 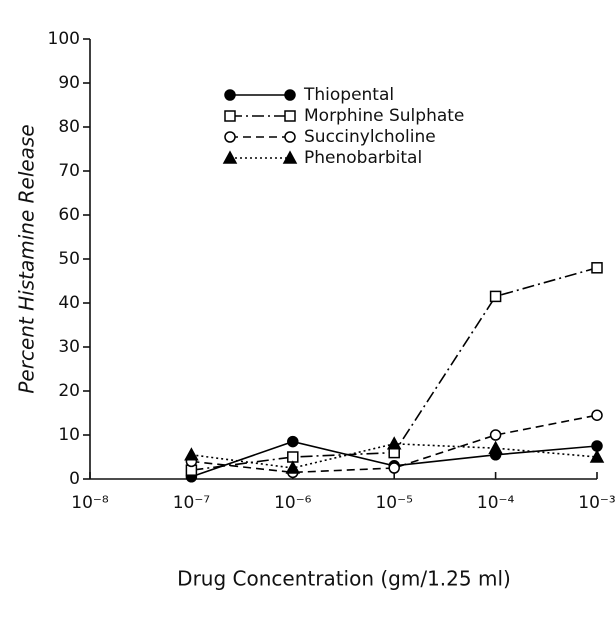 What do you see at coordinates (293, 503) in the screenshot?
I see `x-tick-label: 10⁻⁶` at bounding box center [293, 503].